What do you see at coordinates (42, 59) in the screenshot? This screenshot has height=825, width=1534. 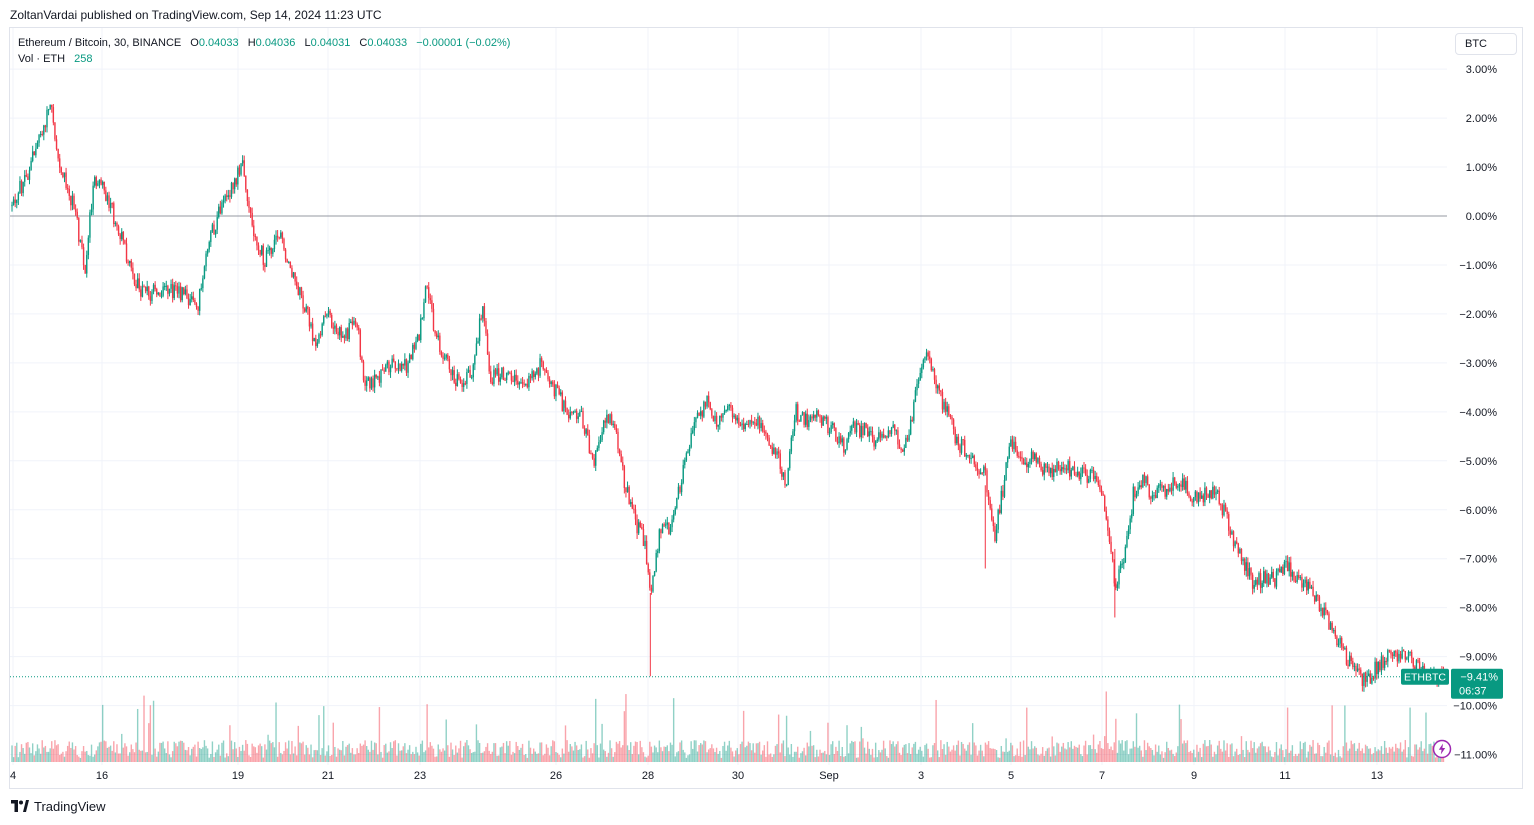 I see `legend-volume-label: Vol · ETH` at bounding box center [42, 59].